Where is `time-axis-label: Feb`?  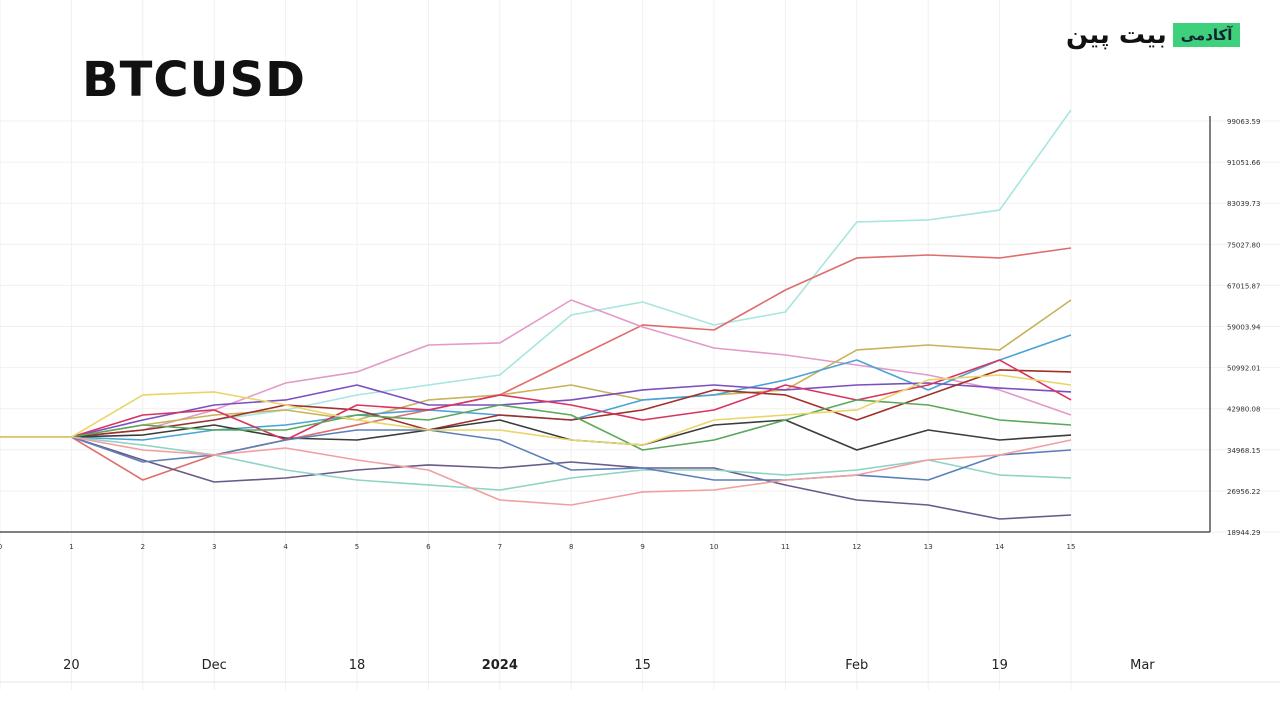
time-axis-label: Feb is located at coordinates (856, 665).